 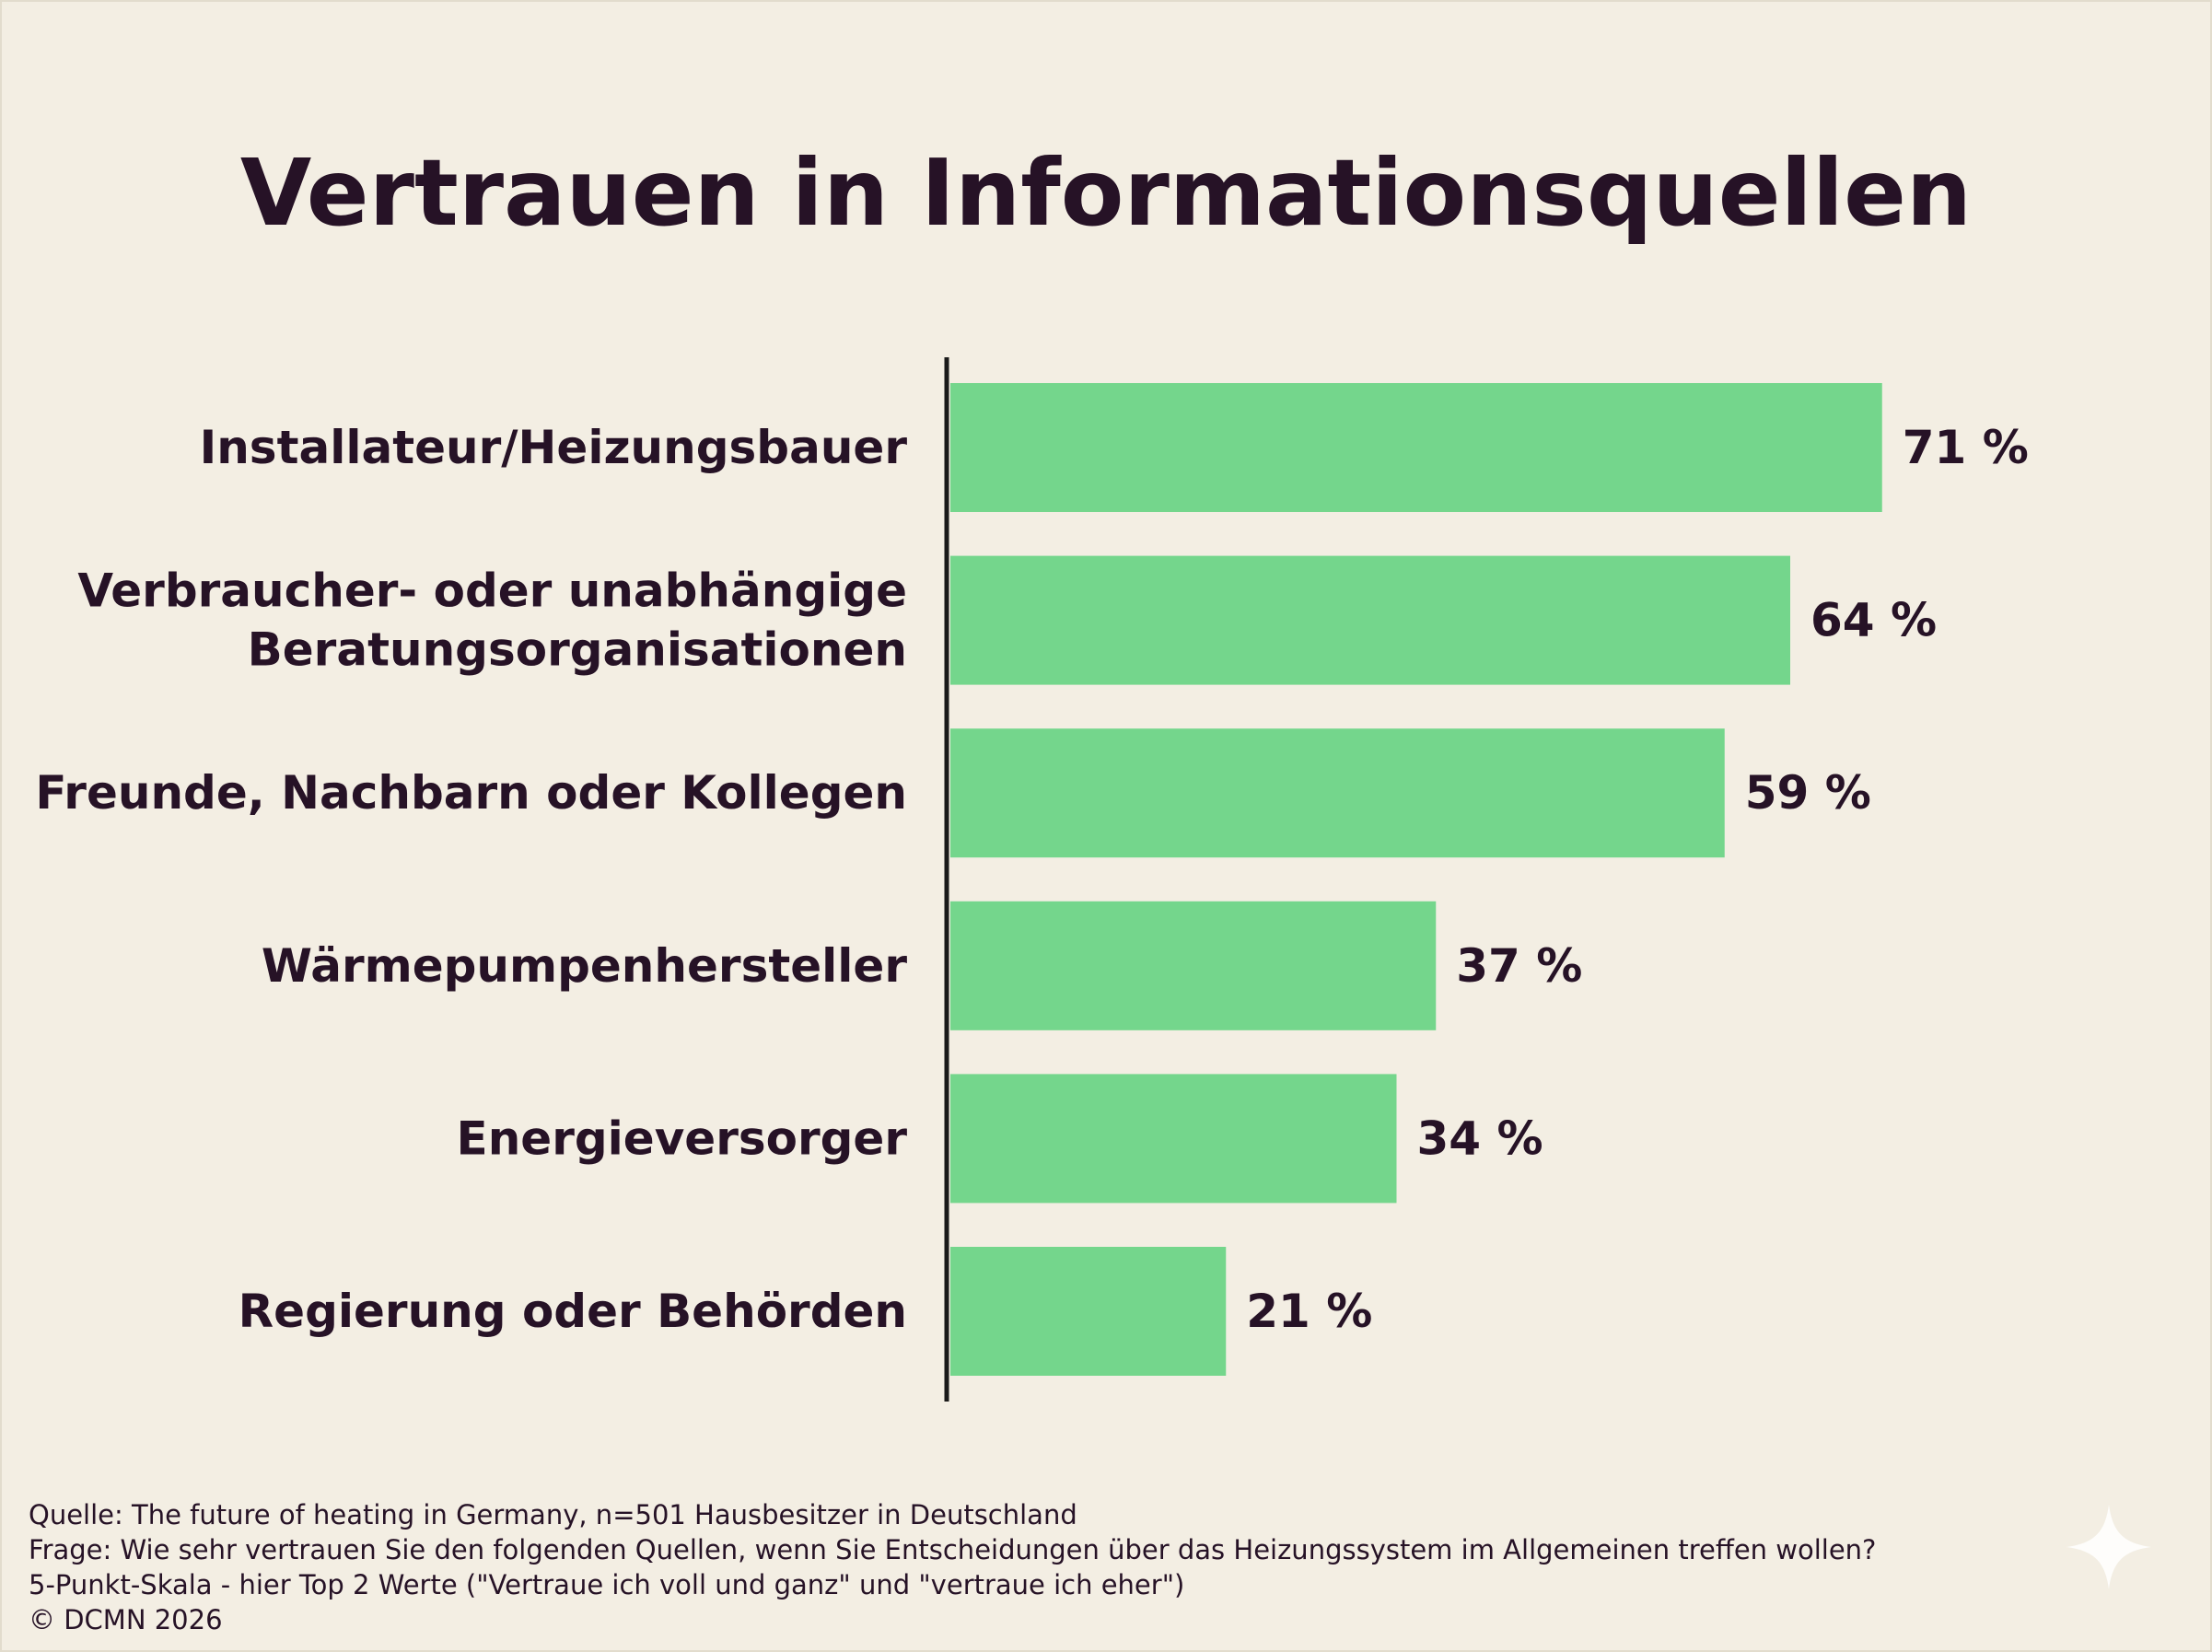 What do you see at coordinates (682, 1138) in the screenshot?
I see `category-label-5: Energieversorger` at bounding box center [682, 1138].